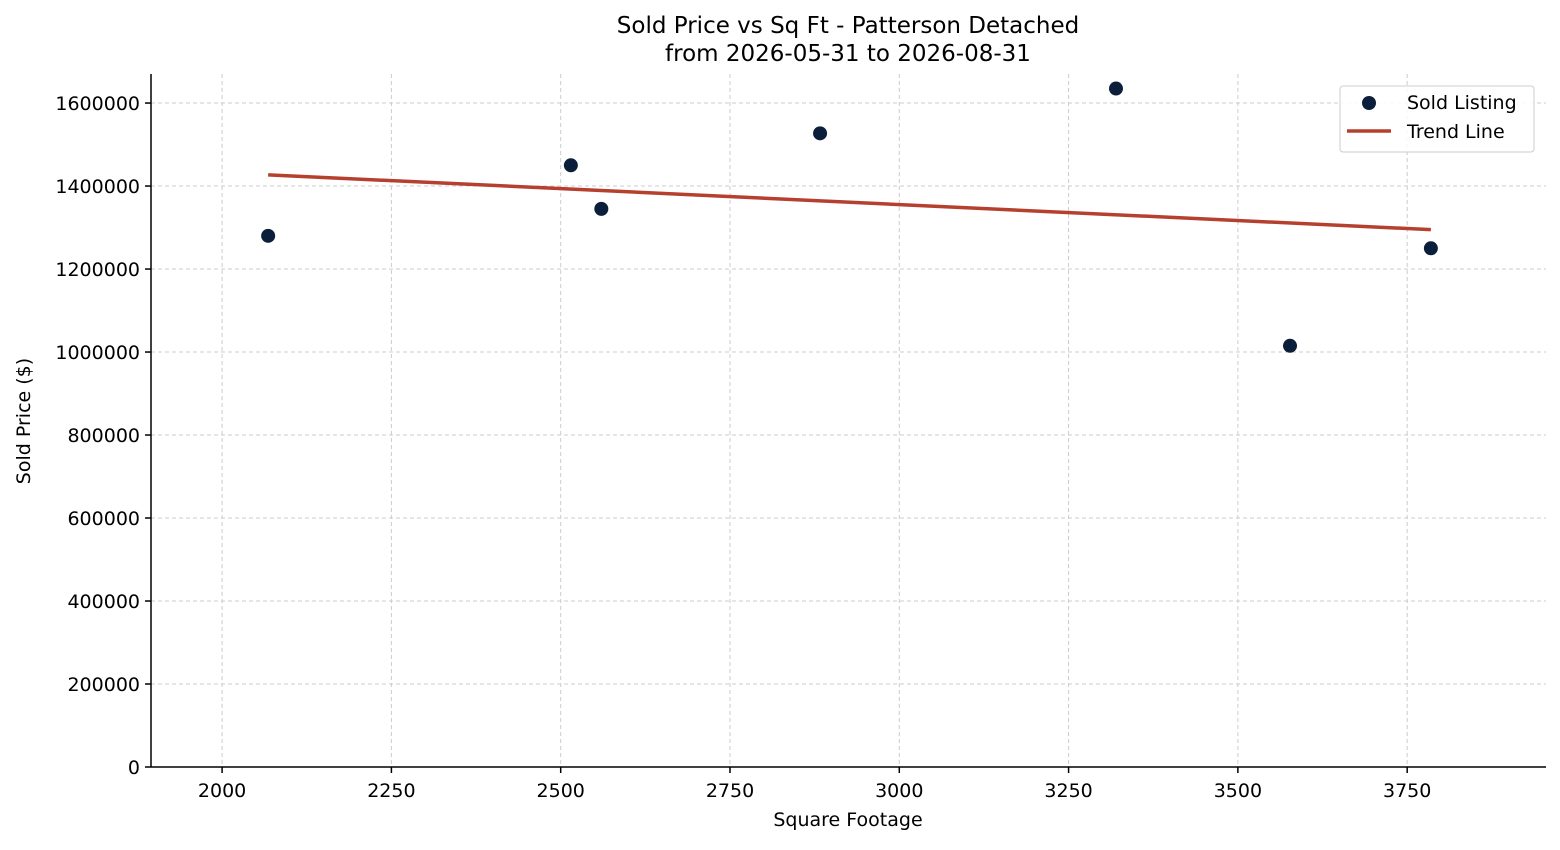  Describe the element at coordinates (103, 602) in the screenshot. I see `y-tick-label: 400000` at that location.